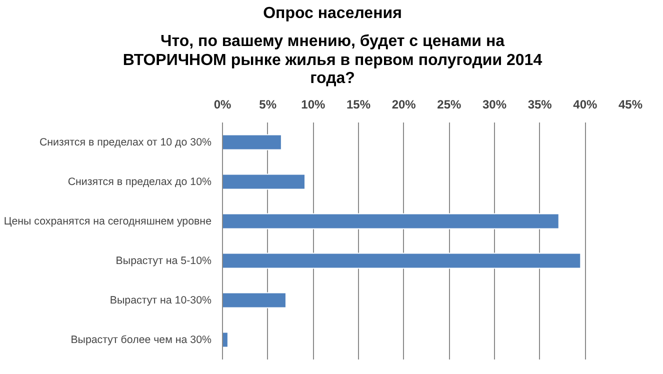 This screenshot has width=663, height=374. What do you see at coordinates (313, 104) in the screenshot?
I see `x-tick-label: 10%` at bounding box center [313, 104].